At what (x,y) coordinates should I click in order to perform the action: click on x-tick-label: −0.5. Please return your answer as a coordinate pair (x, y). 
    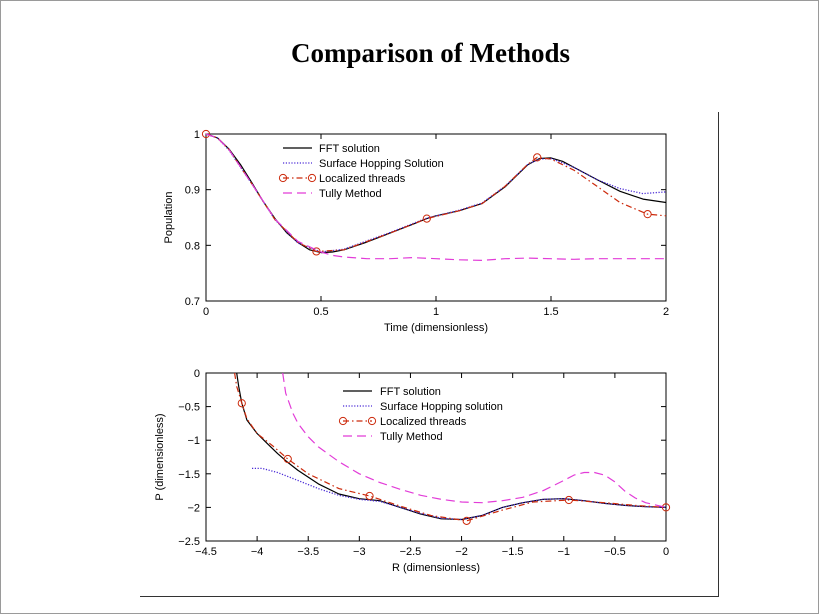
    Looking at the image, I should click on (615, 552).